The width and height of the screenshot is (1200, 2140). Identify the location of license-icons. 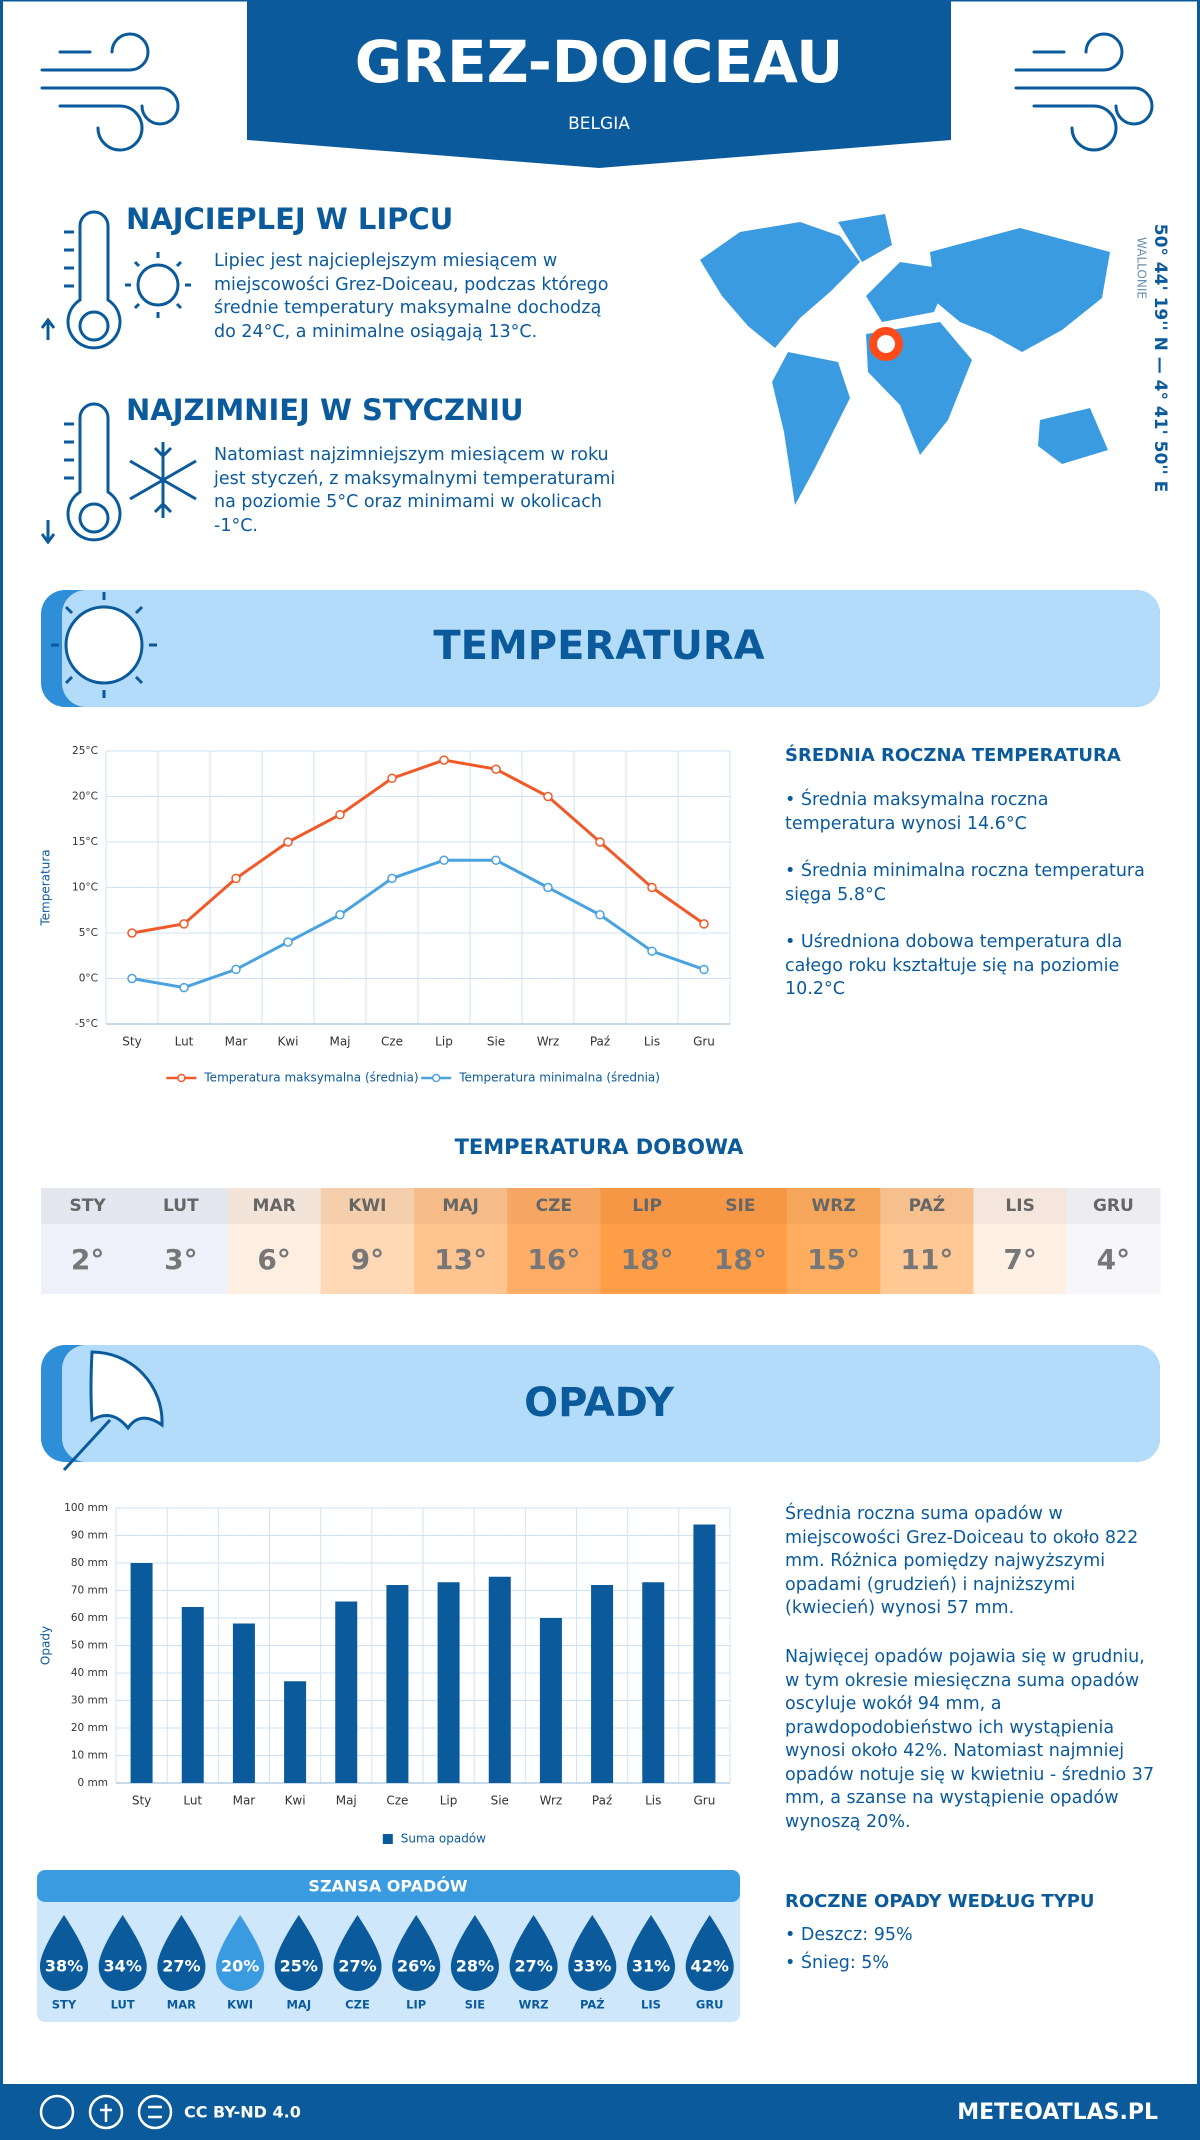
(106, 2112).